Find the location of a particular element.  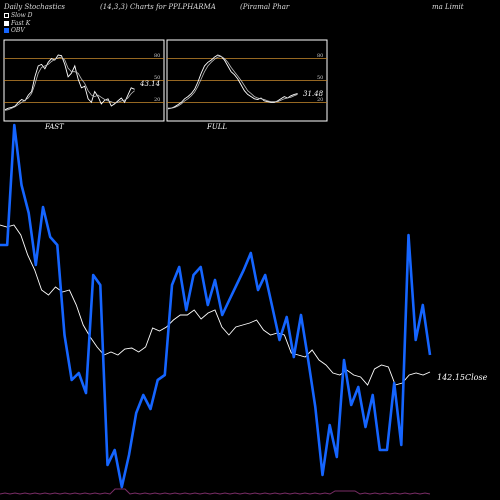

fast-level-label-50: 50 is located at coordinates (157, 78).